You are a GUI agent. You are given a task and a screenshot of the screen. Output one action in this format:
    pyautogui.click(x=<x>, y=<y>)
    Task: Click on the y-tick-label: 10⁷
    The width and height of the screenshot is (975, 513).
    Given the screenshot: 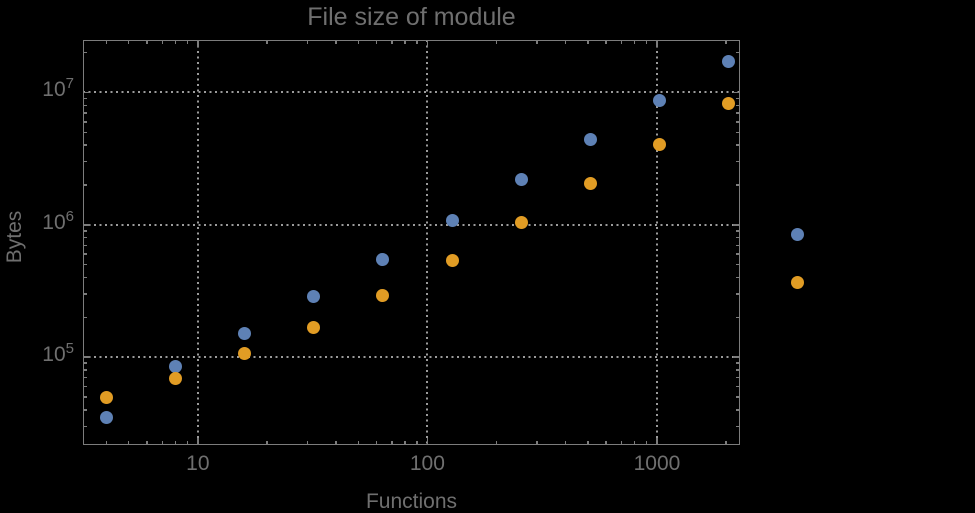 What is the action you would take?
    pyautogui.click(x=58, y=88)
    